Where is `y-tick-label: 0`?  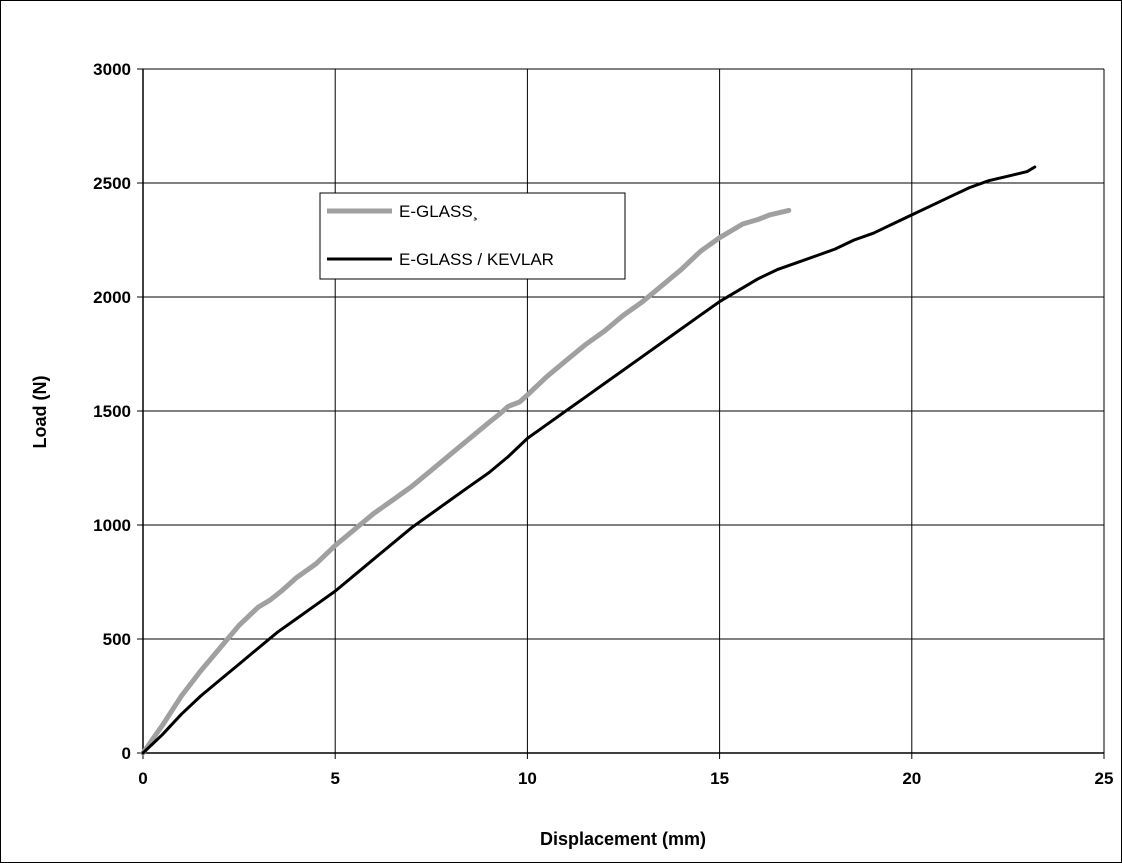 y-tick-label: 0 is located at coordinates (126, 753).